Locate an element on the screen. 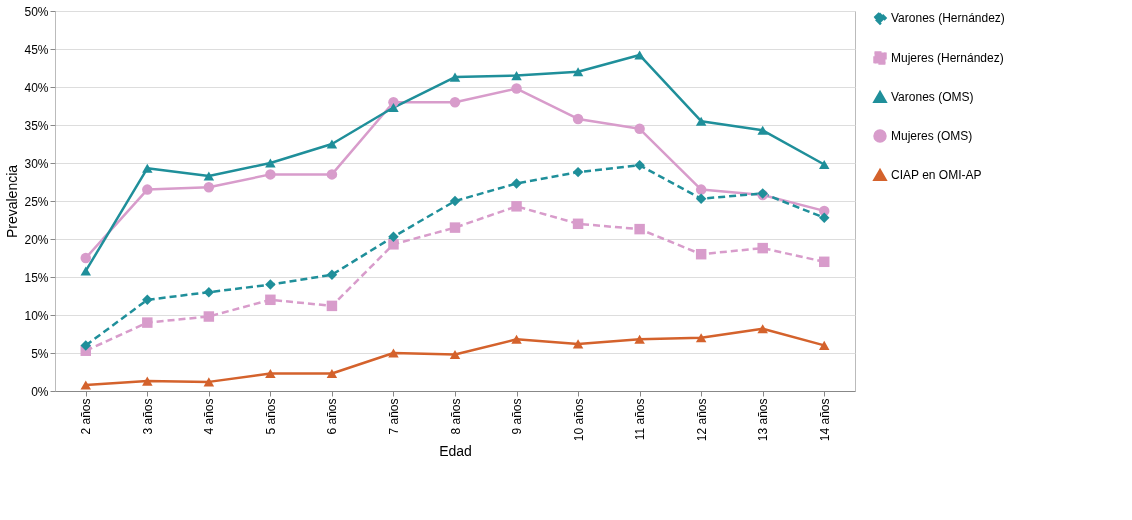  x-axis-title: Edad is located at coordinates (455, 451).